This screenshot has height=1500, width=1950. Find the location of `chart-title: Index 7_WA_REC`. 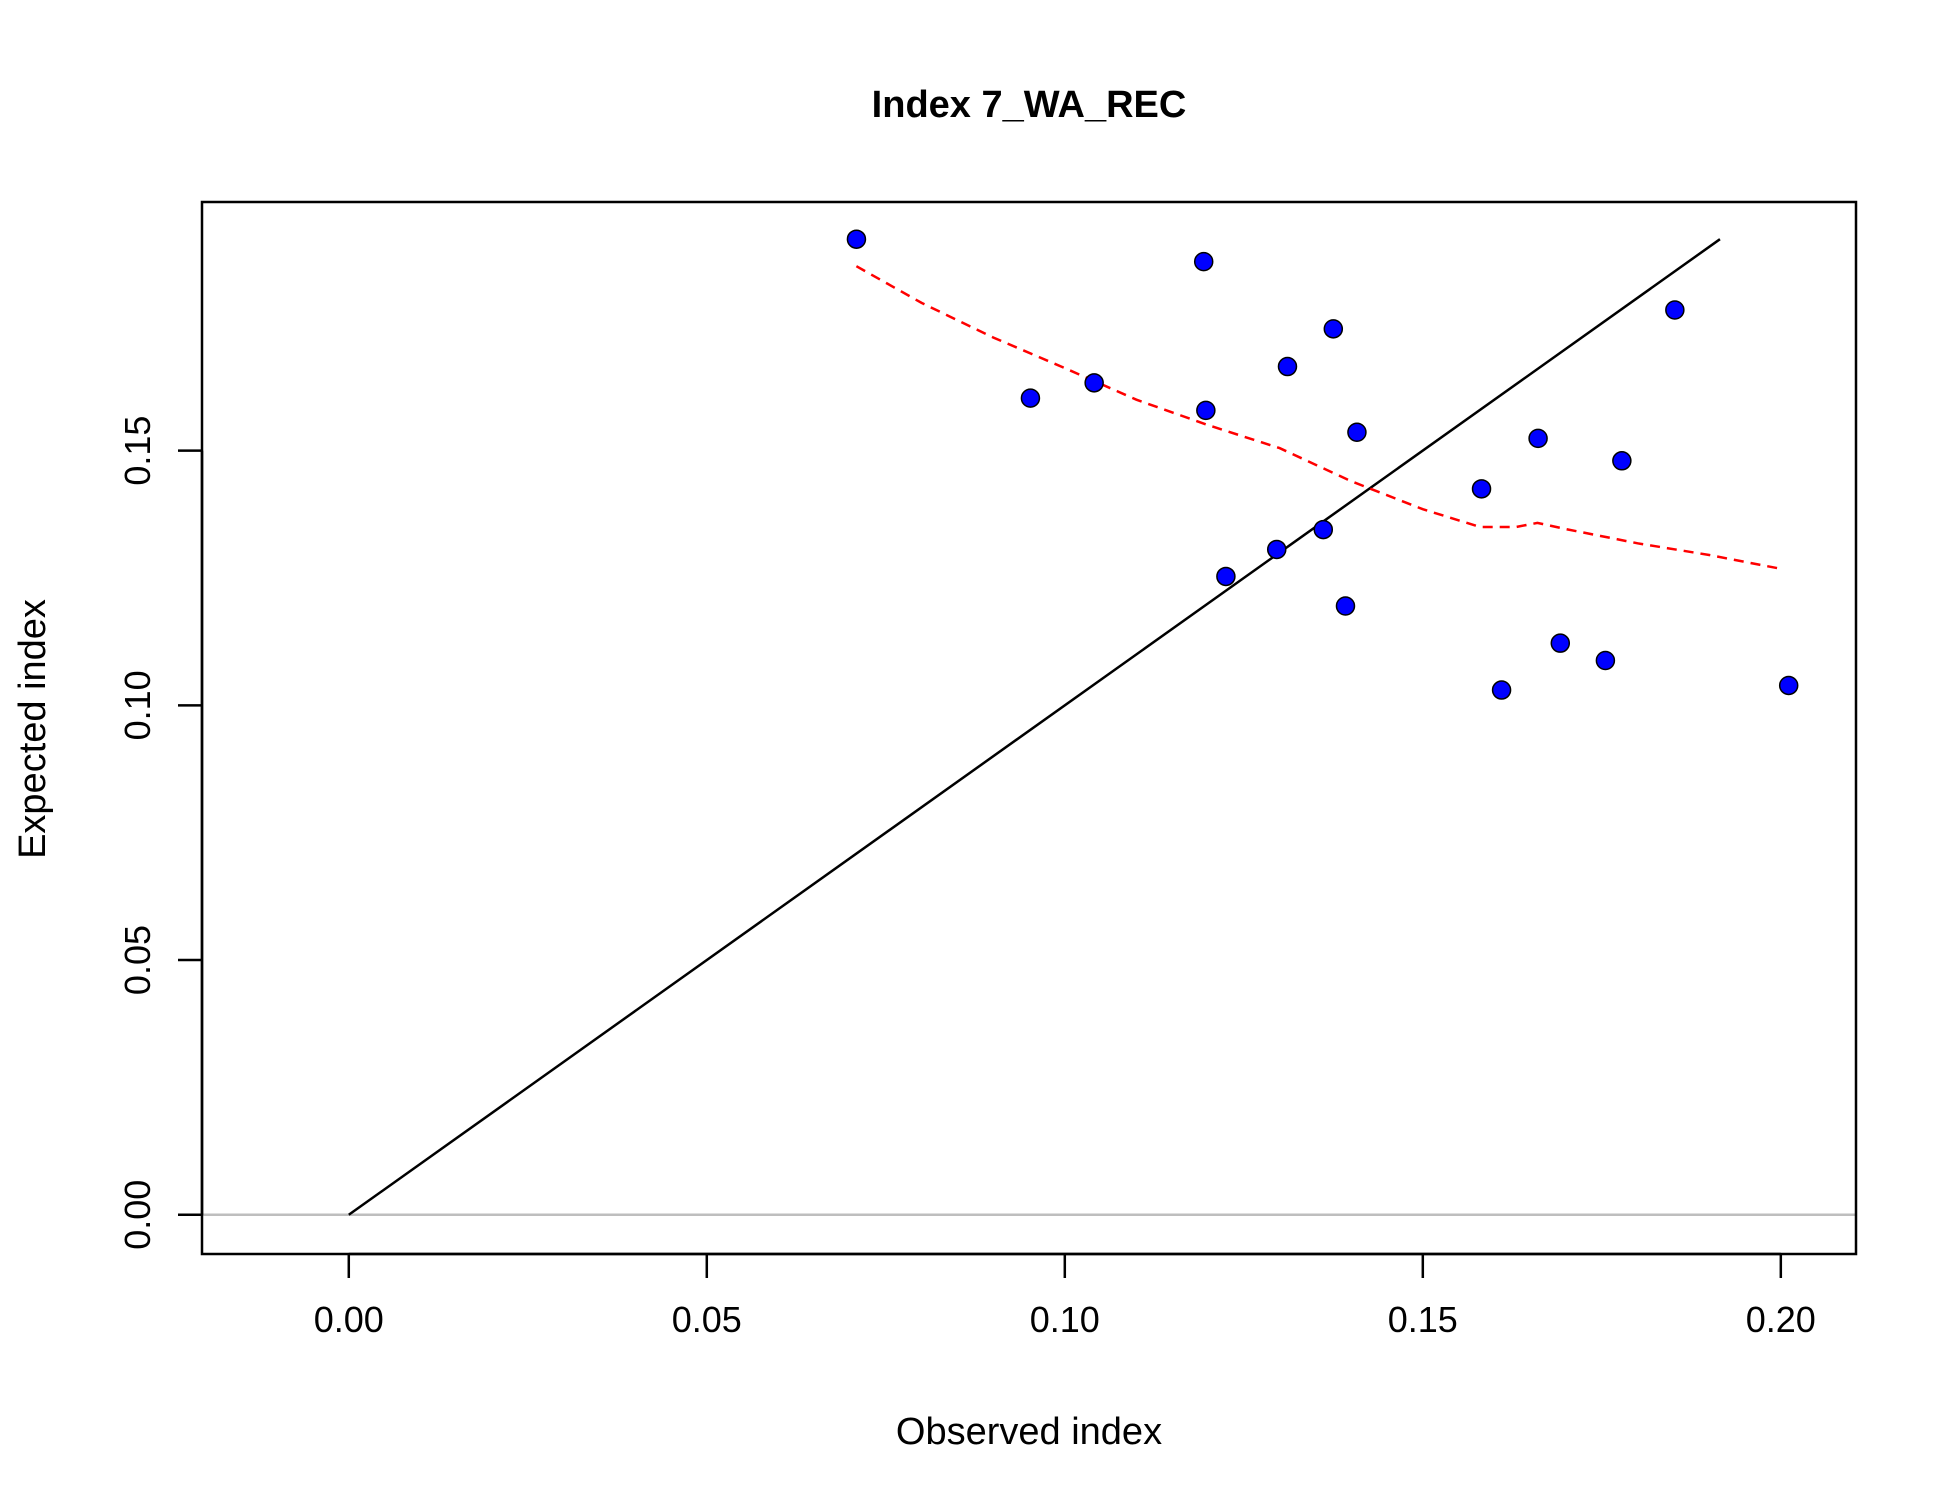

chart-title: Index 7_WA_REC is located at coordinates (1029, 105).